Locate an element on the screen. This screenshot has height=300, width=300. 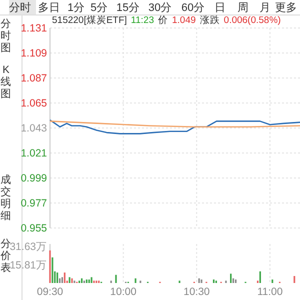
text: 1.049 is located at coordinates (184, 20).